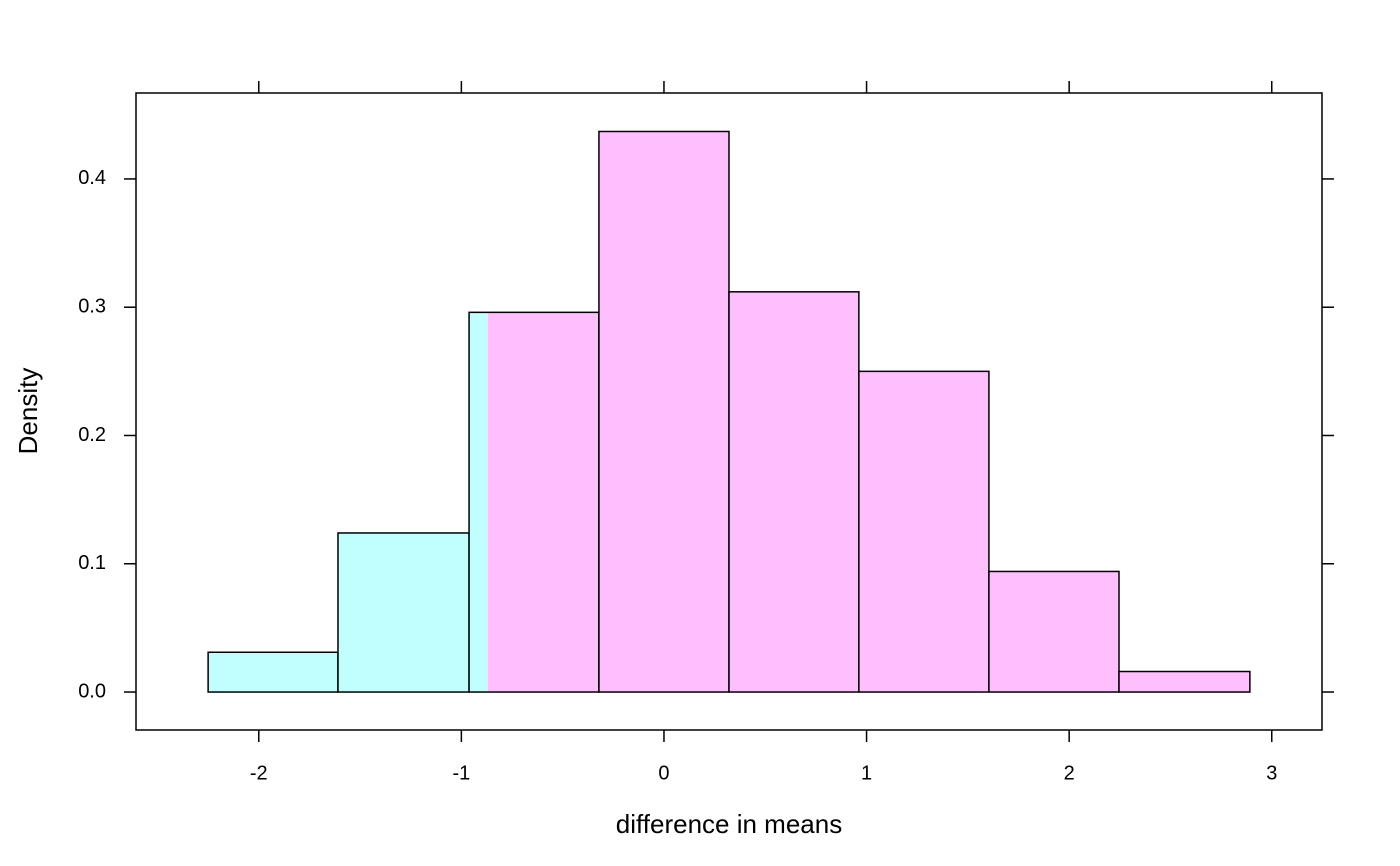 The width and height of the screenshot is (1400, 866). Describe the element at coordinates (259, 773) in the screenshot. I see `x-tick-label: -2` at that location.